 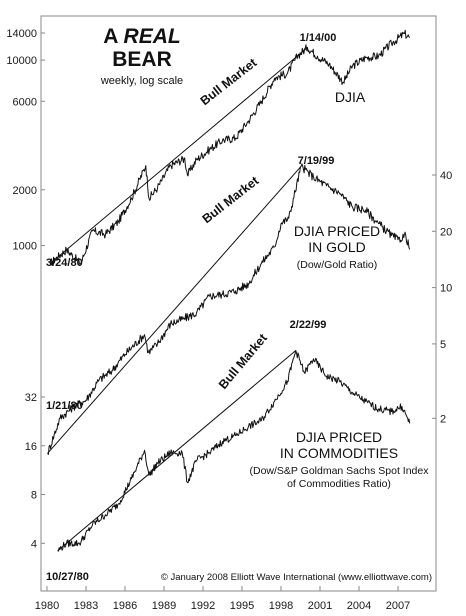 What do you see at coordinates (350, 97) in the screenshot?
I see `series-label-djia: DJIA` at bounding box center [350, 97].